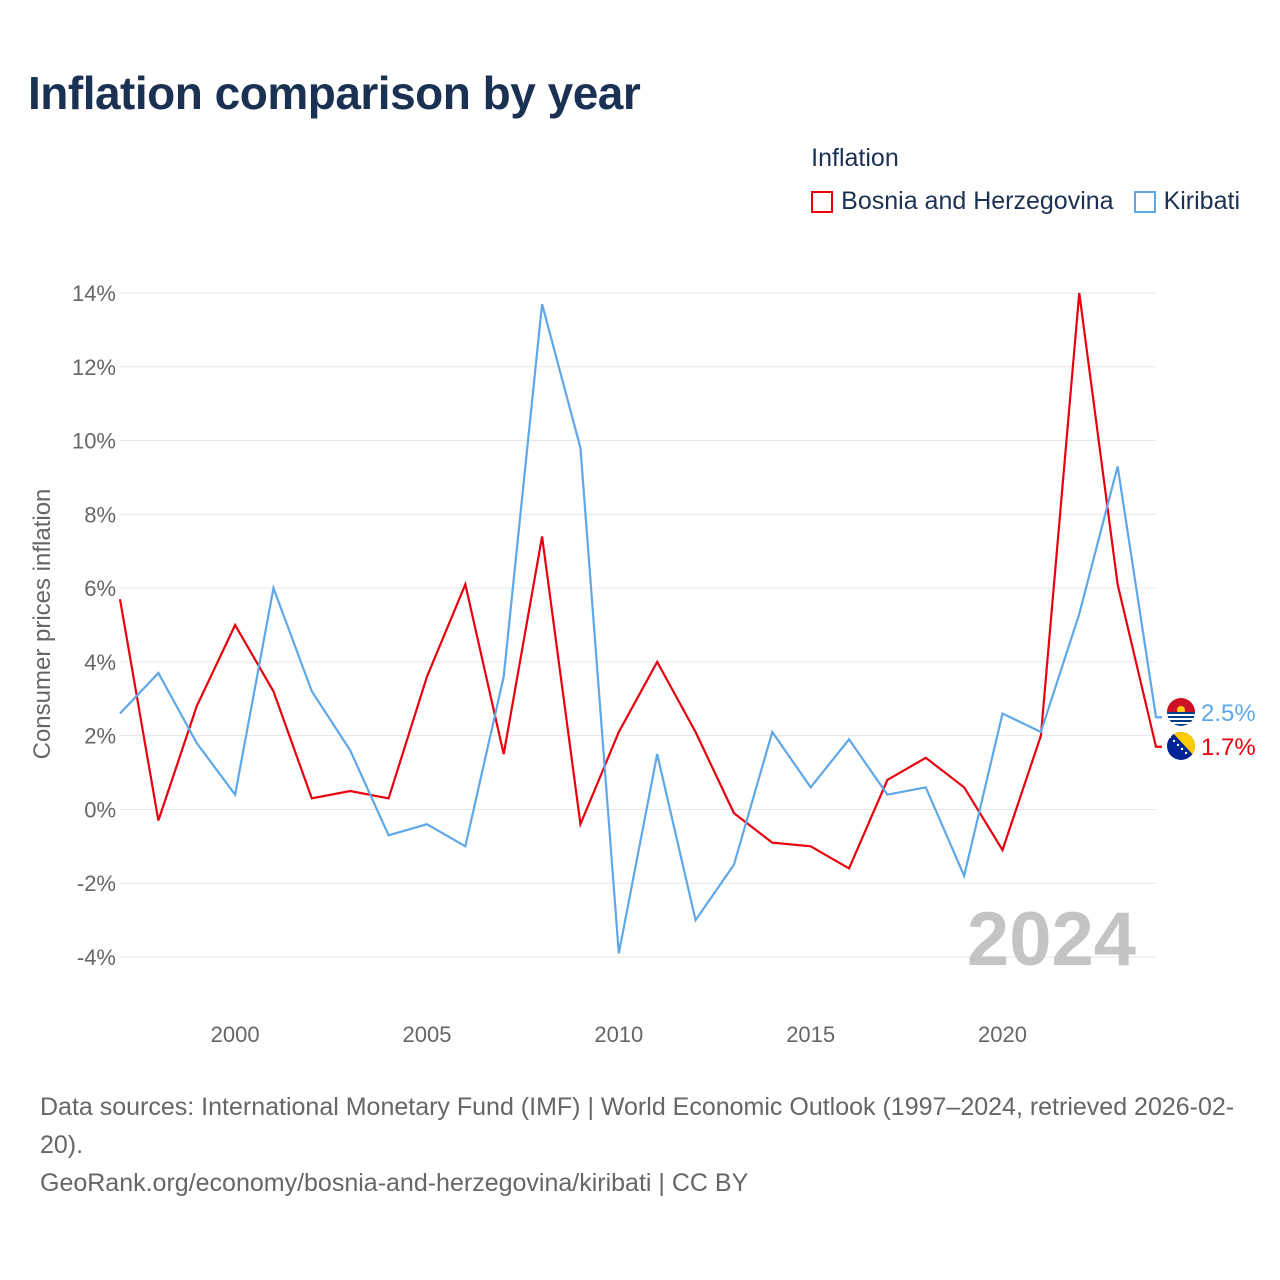  I want to click on y-tick-label: 8%, so click(100, 514).